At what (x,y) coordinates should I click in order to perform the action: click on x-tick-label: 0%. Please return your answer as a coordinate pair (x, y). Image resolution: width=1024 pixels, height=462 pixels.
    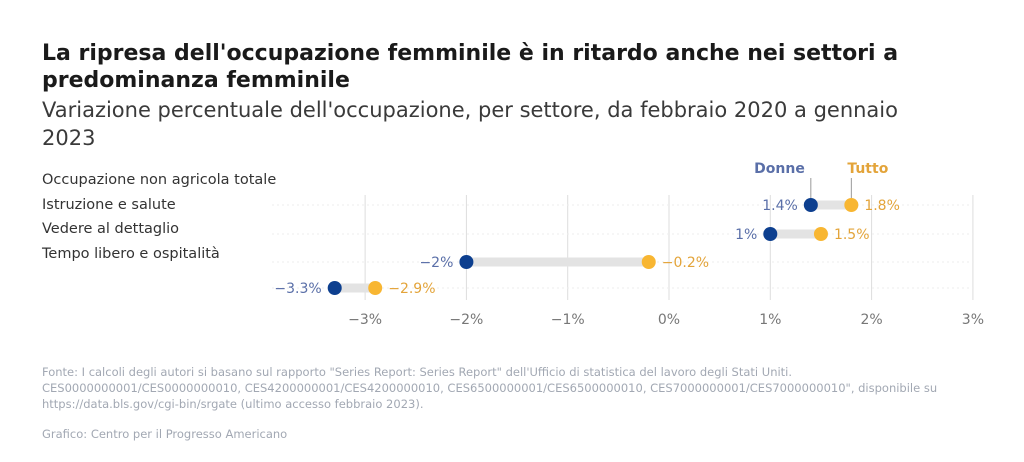
    Looking at the image, I should click on (669, 320).